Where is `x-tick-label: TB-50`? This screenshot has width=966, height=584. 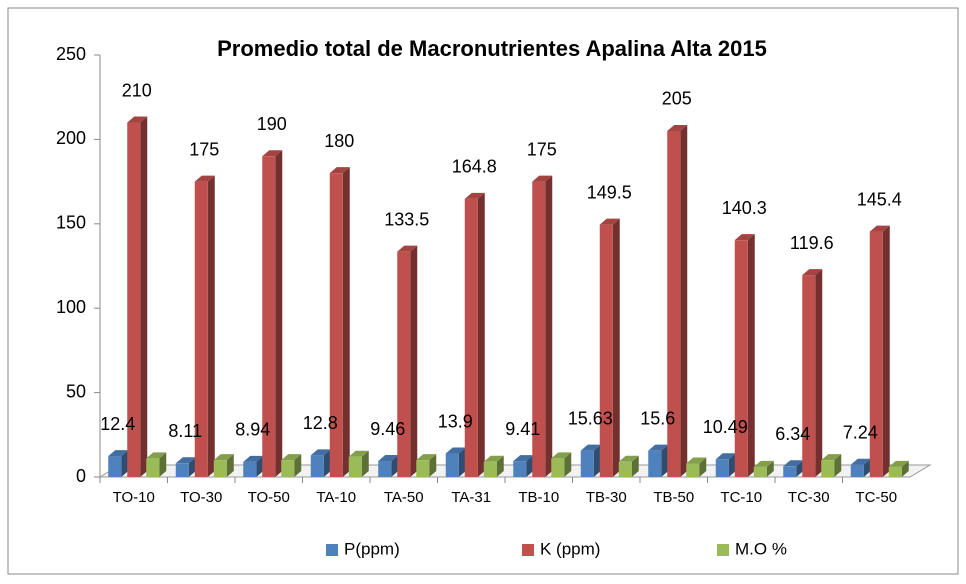 x-tick-label: TB-50 is located at coordinates (673, 497).